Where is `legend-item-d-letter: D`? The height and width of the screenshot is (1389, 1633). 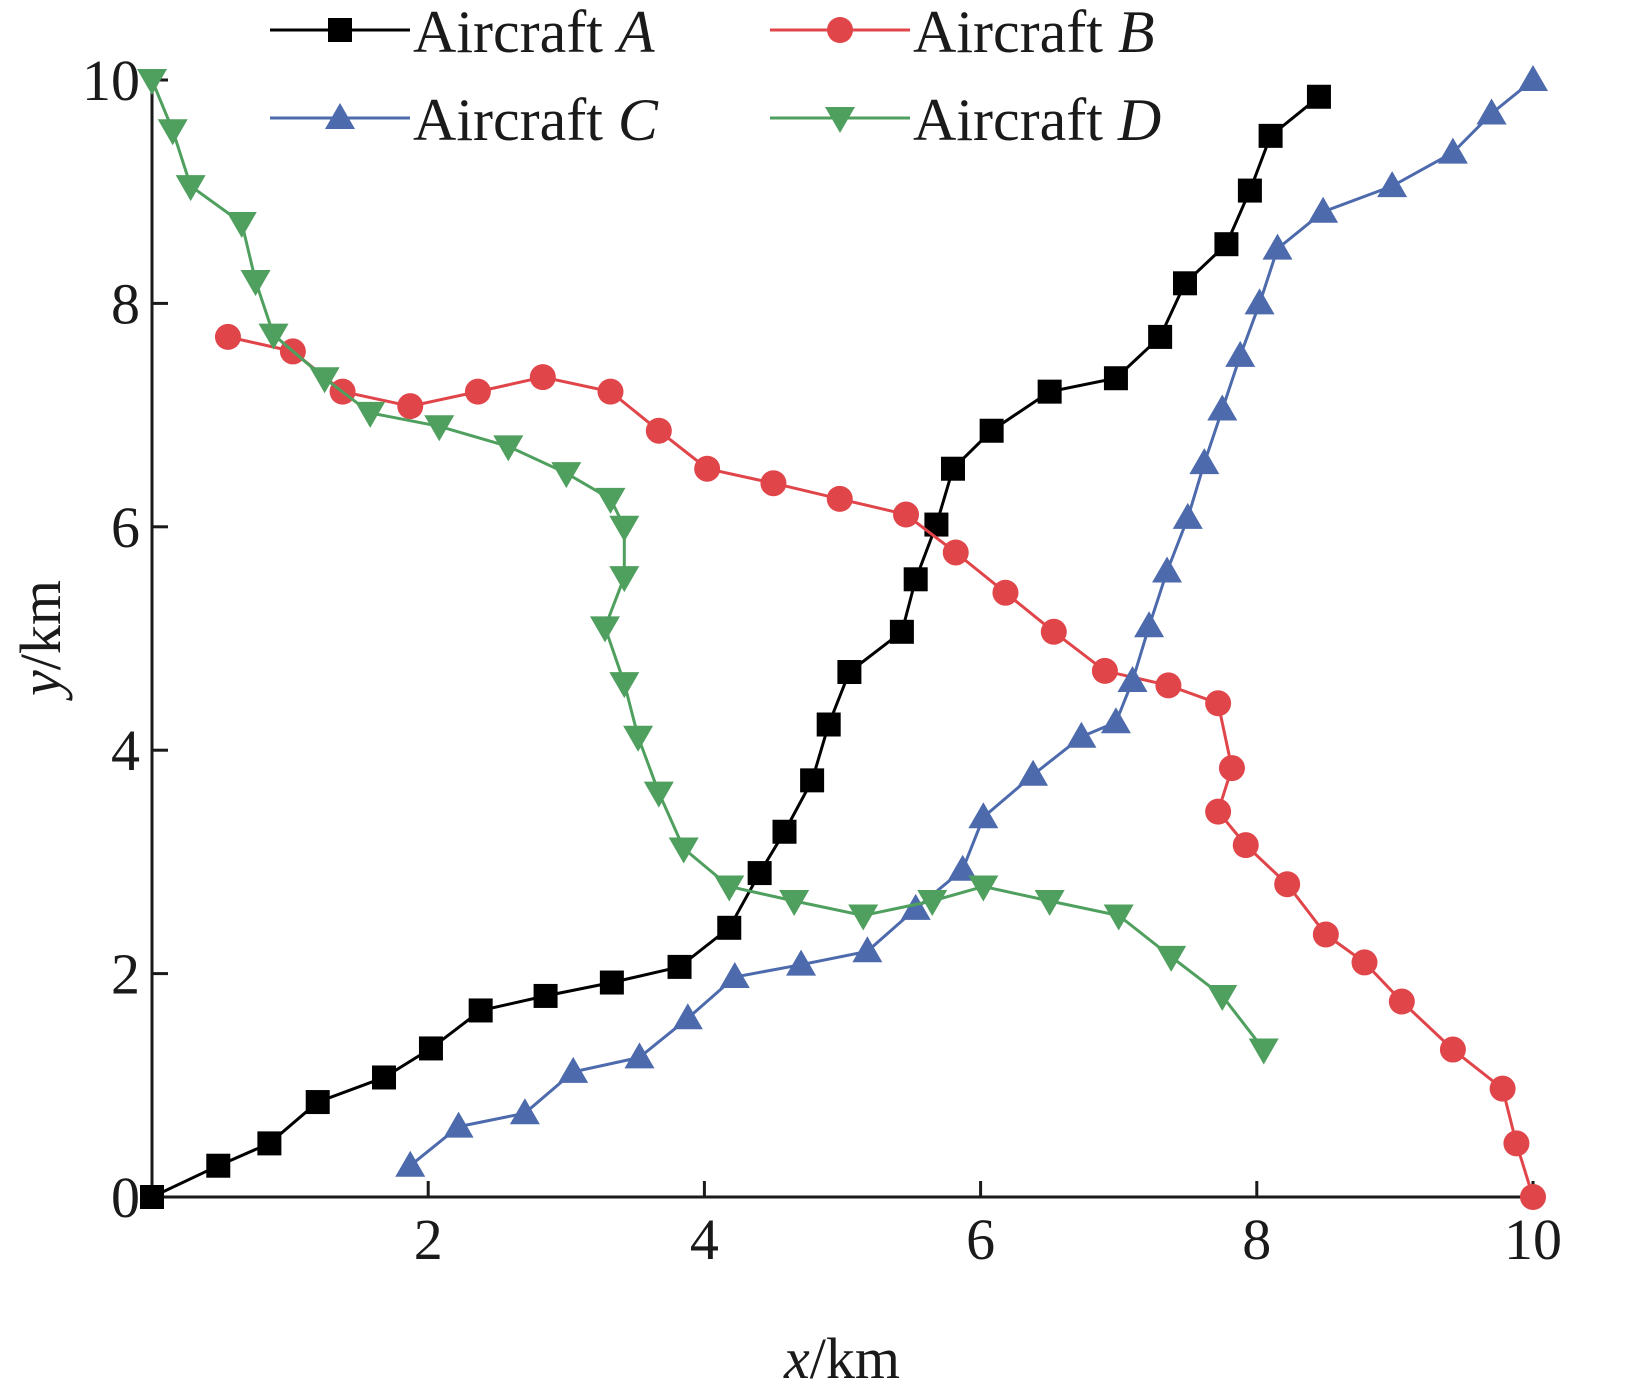 legend-item-d-letter: D is located at coordinates (1139, 120).